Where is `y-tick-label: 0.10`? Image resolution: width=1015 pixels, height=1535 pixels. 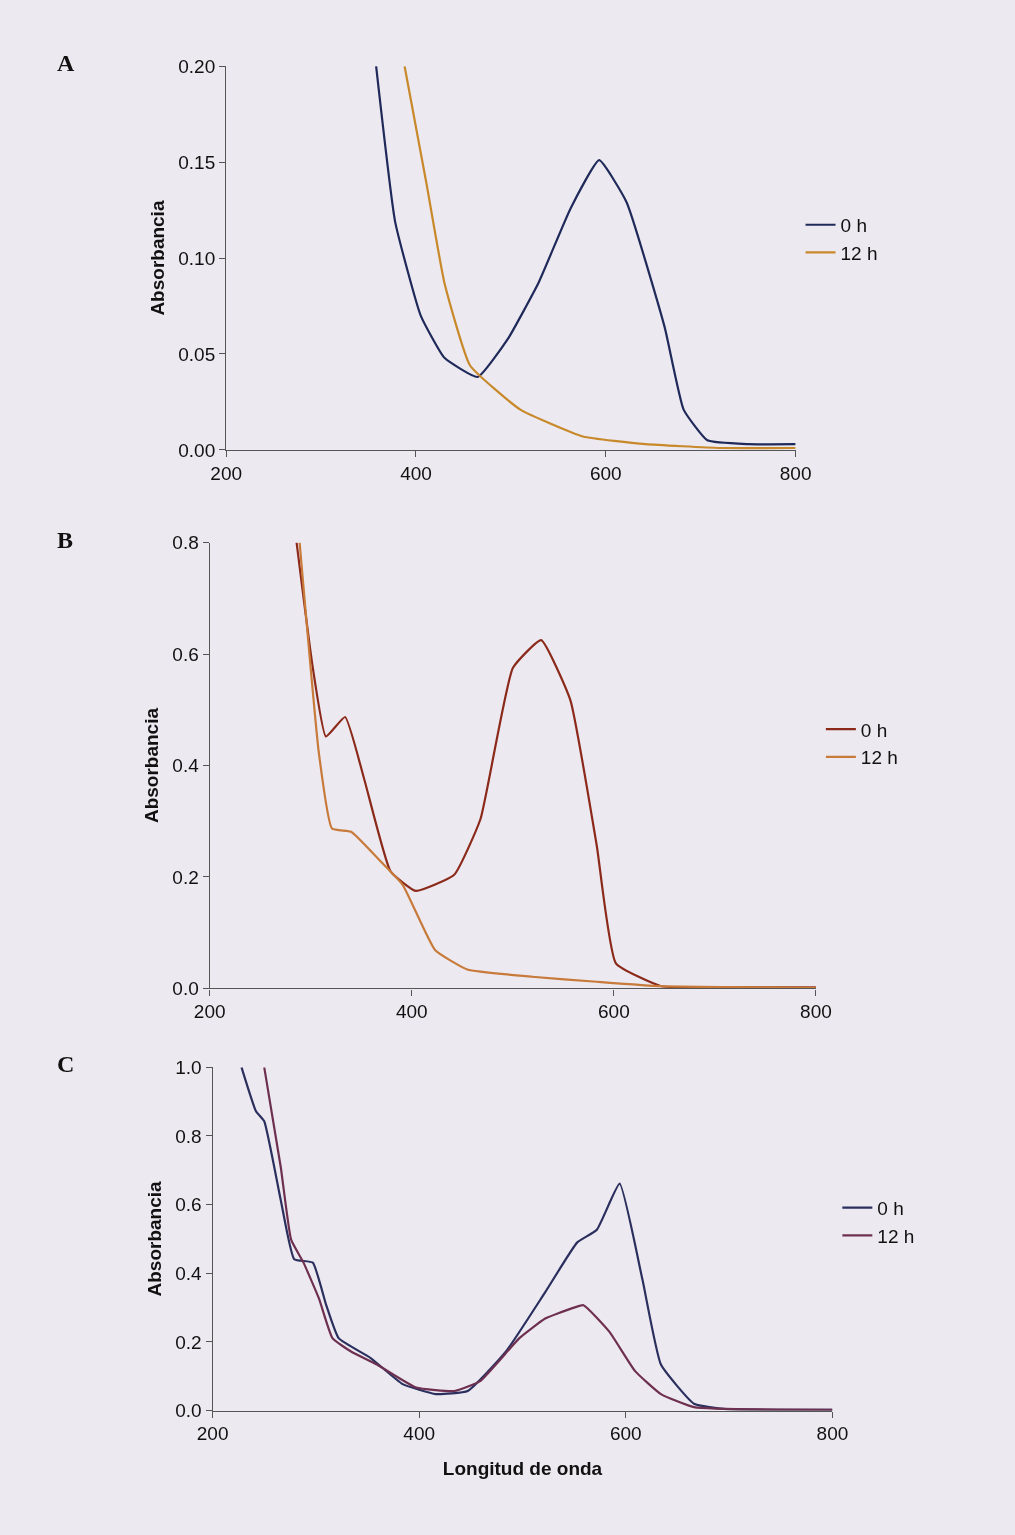
y-tick-label: 0.10 is located at coordinates (197, 258).